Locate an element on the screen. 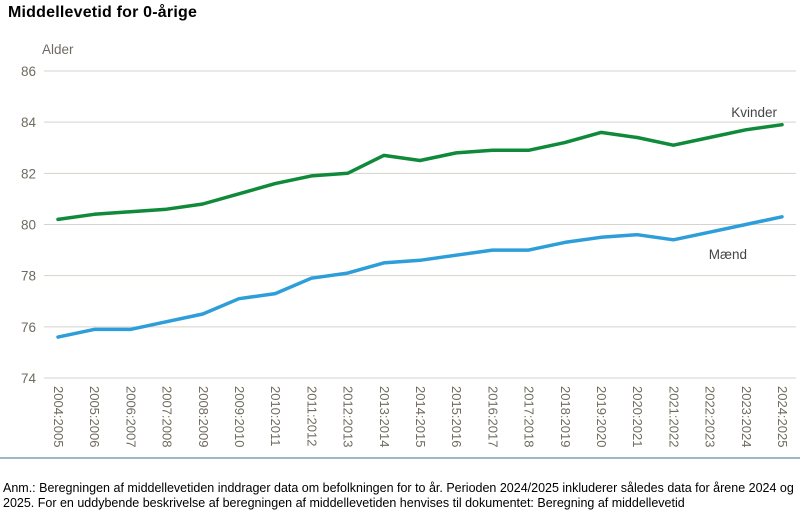 The height and width of the screenshot is (519, 800). x-tick-label-10: 2014:2015 is located at coordinates (420, 416).